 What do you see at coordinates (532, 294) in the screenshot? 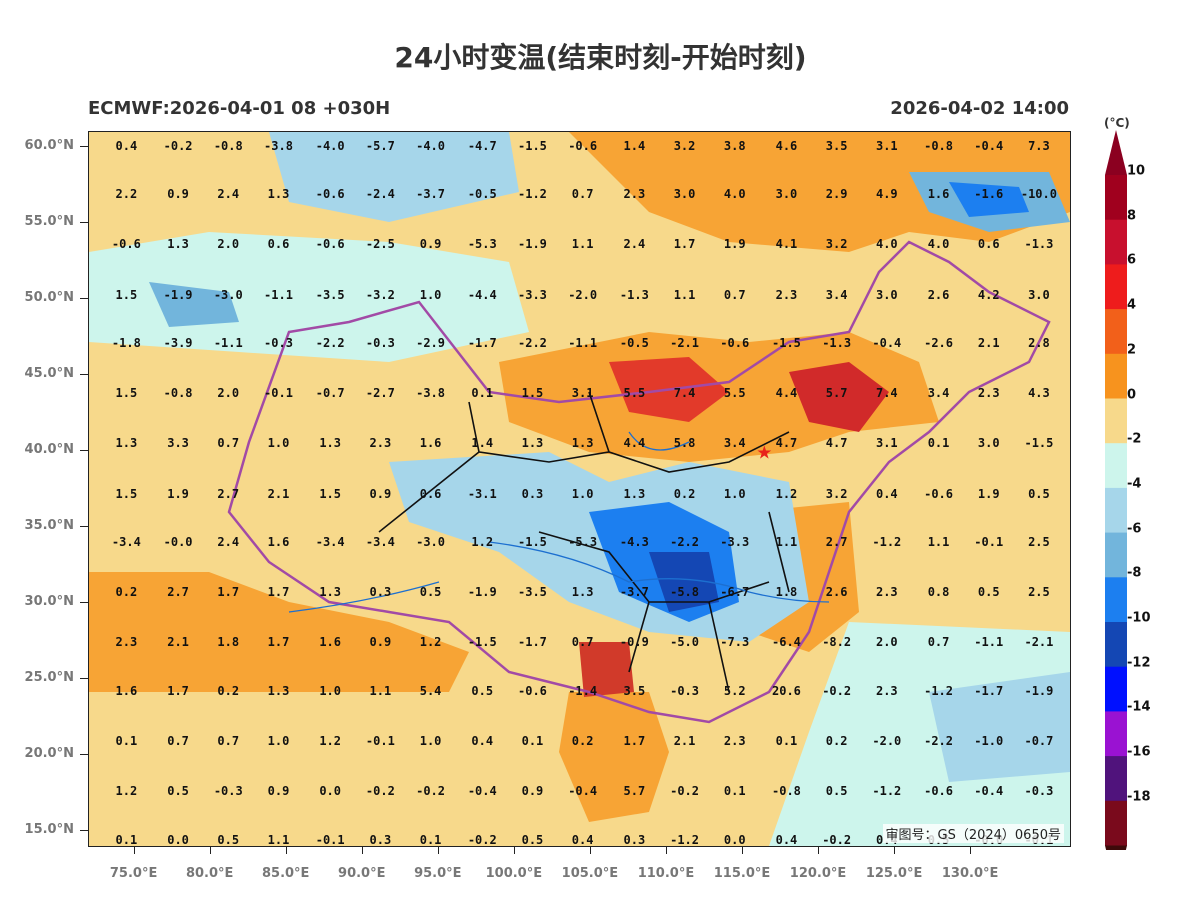
I see `grid-value: -3.3` at bounding box center [532, 294].